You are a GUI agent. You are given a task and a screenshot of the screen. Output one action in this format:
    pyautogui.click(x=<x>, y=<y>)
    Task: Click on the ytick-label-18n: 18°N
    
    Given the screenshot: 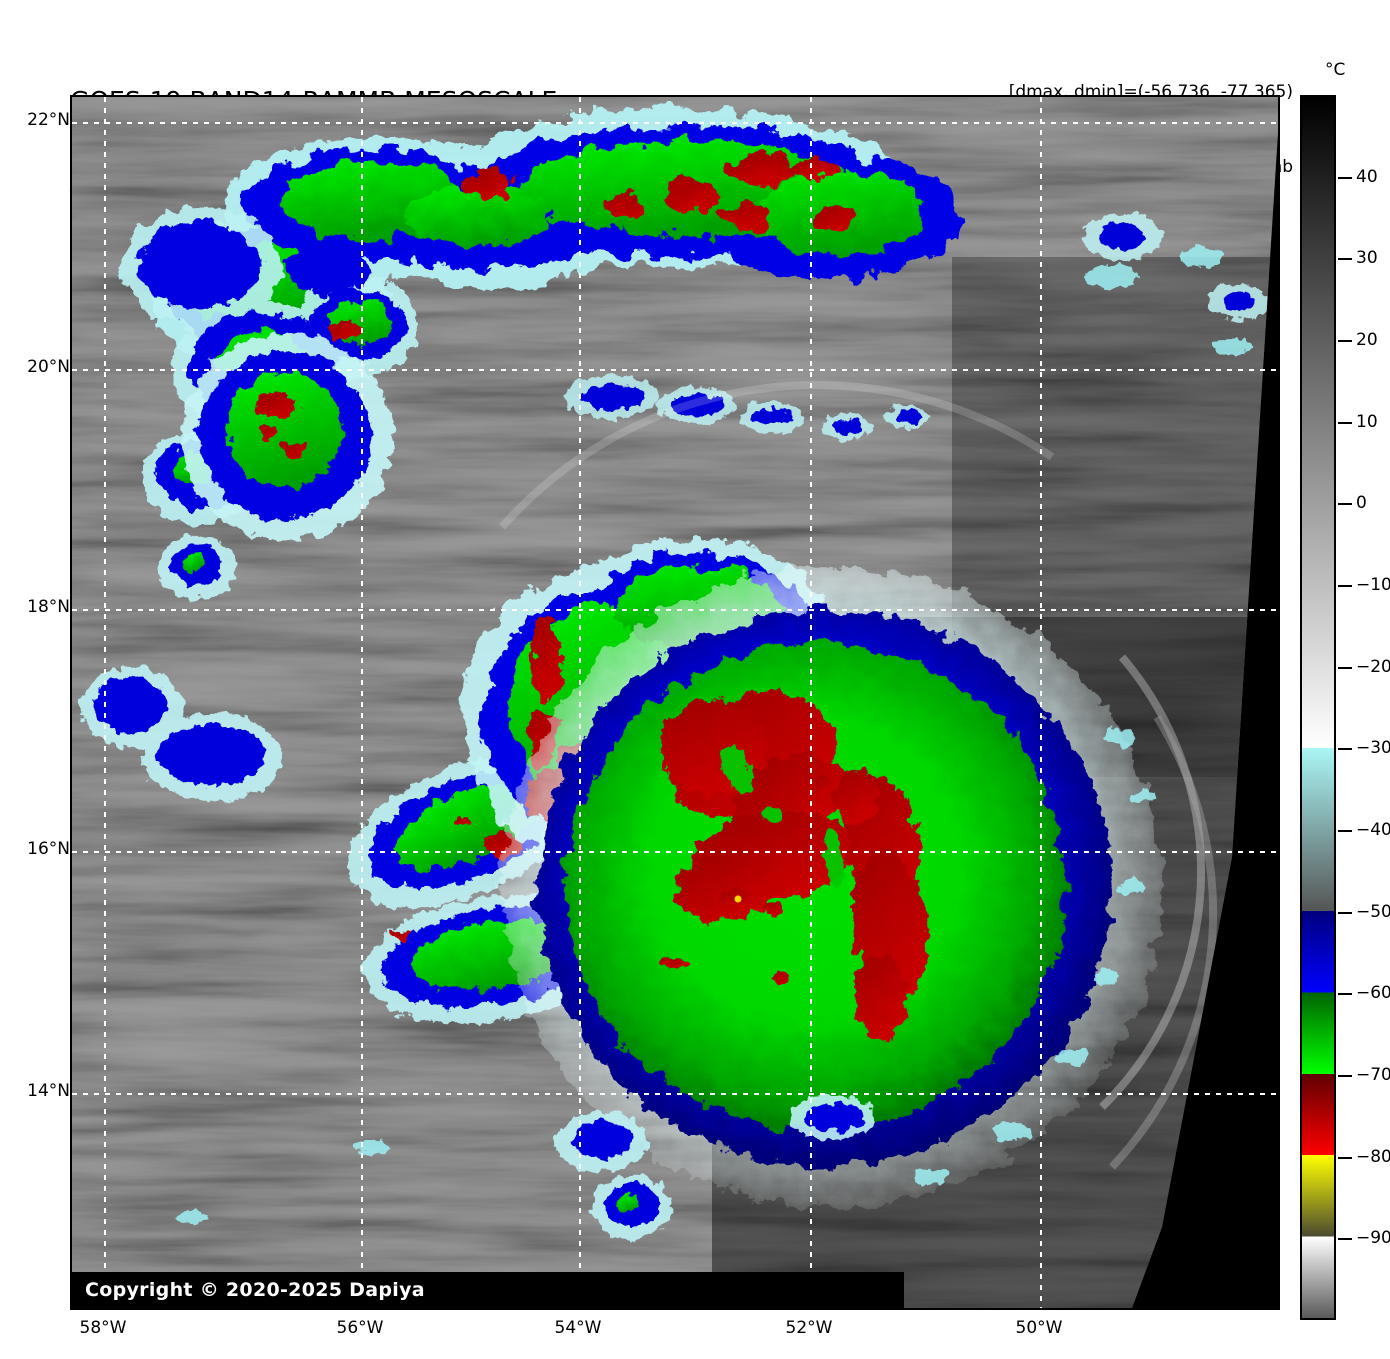 What is the action you would take?
    pyautogui.click(x=48, y=607)
    